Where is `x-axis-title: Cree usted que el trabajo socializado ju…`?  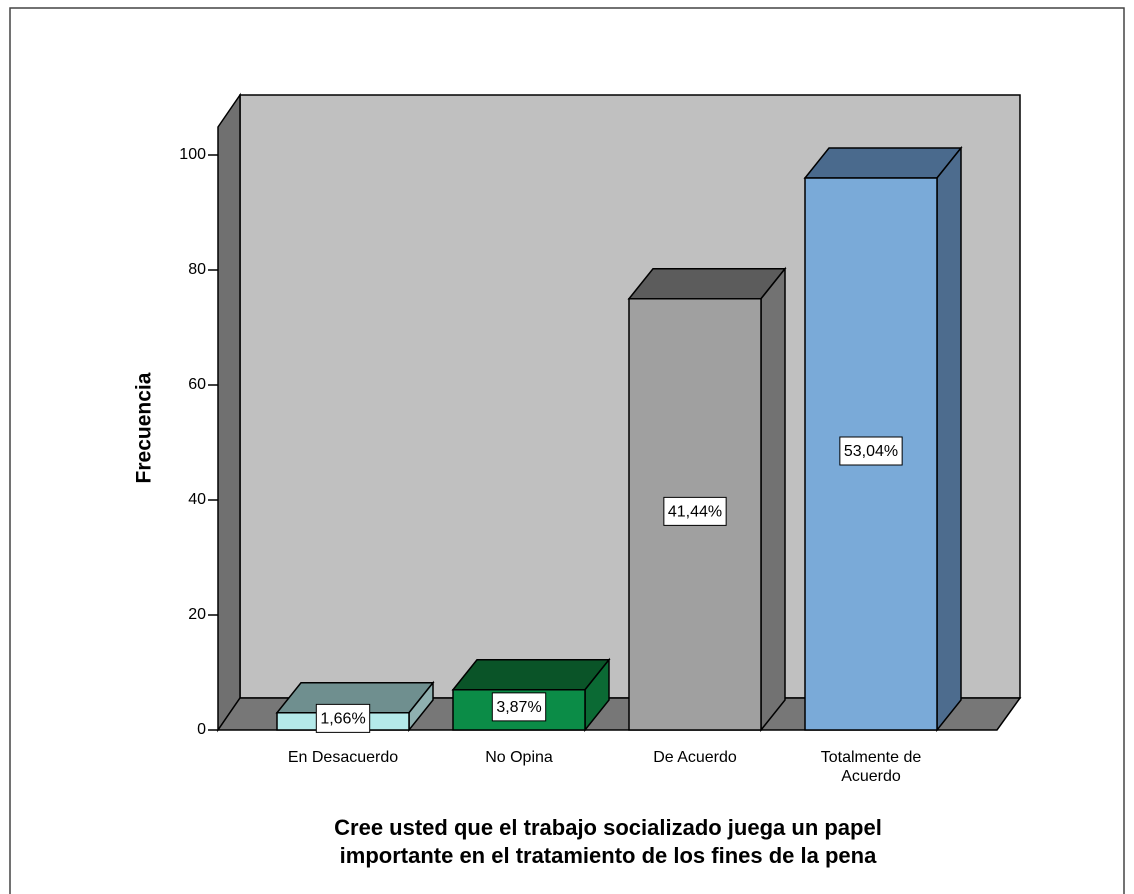 x-axis-title: Cree usted que el trabajo socializado ju… is located at coordinates (608, 827).